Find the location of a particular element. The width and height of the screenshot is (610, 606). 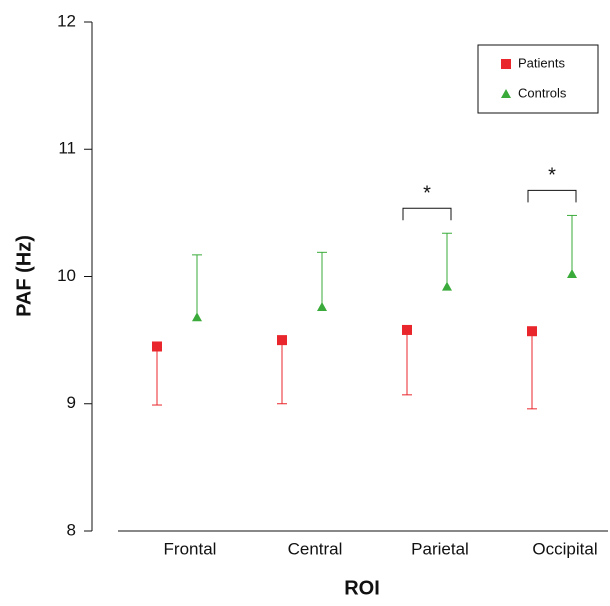

y-tick-label: 12 is located at coordinates (66, 20).